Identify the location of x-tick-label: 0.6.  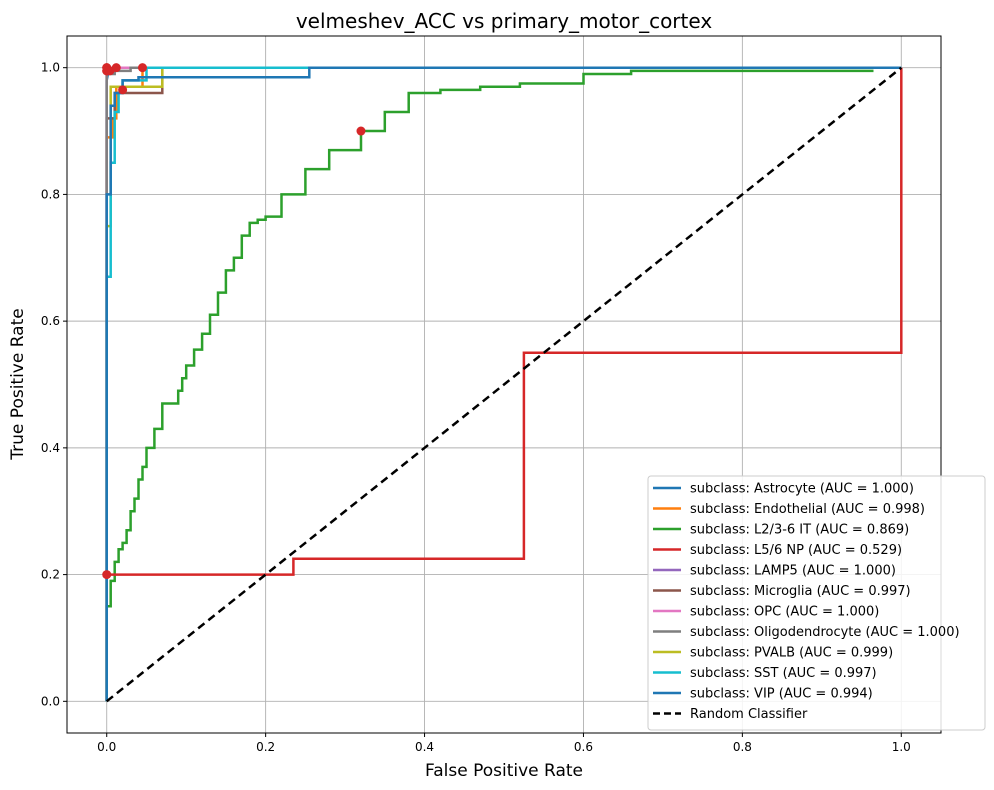
(583, 747).